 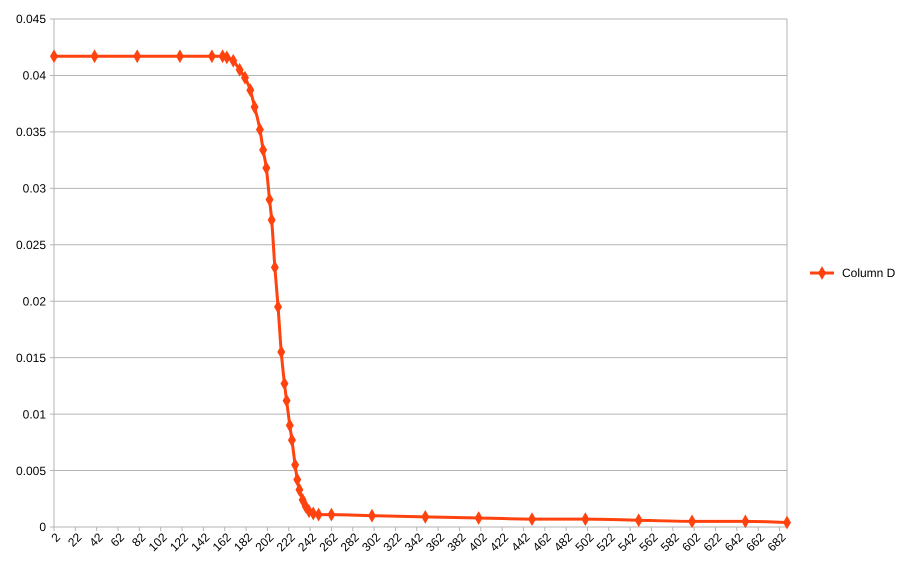 What do you see at coordinates (34, 301) in the screenshot?
I see `y-tick-label: 0.02` at bounding box center [34, 301].